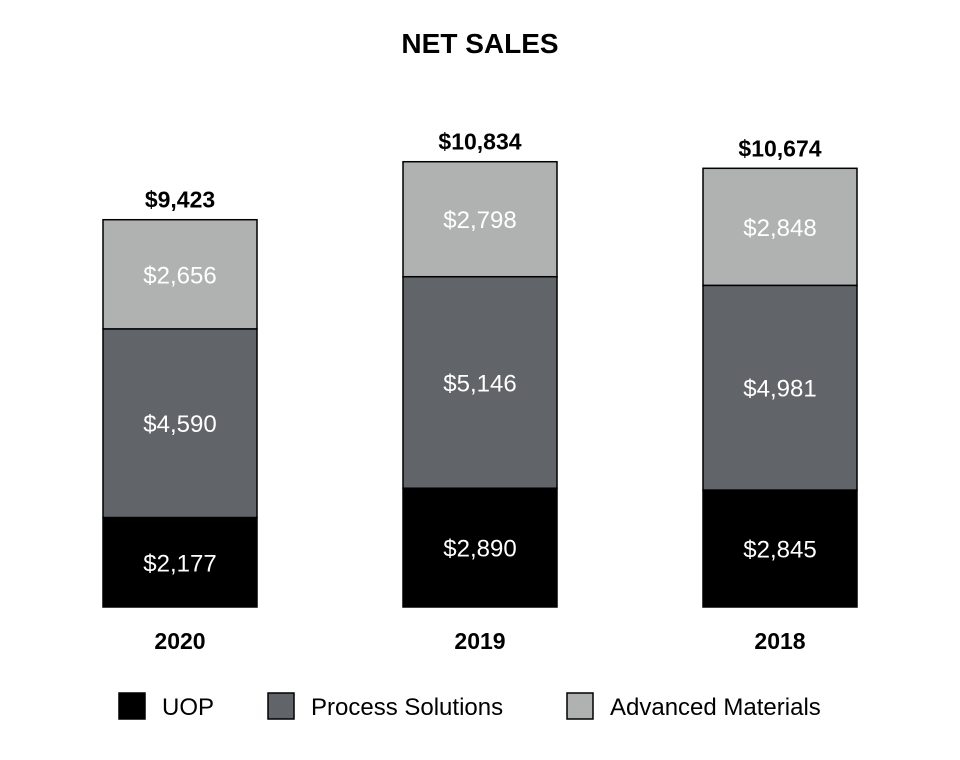 This screenshot has width=960, height=760. I want to click on bar-process-solutions-2018, so click(780, 387).